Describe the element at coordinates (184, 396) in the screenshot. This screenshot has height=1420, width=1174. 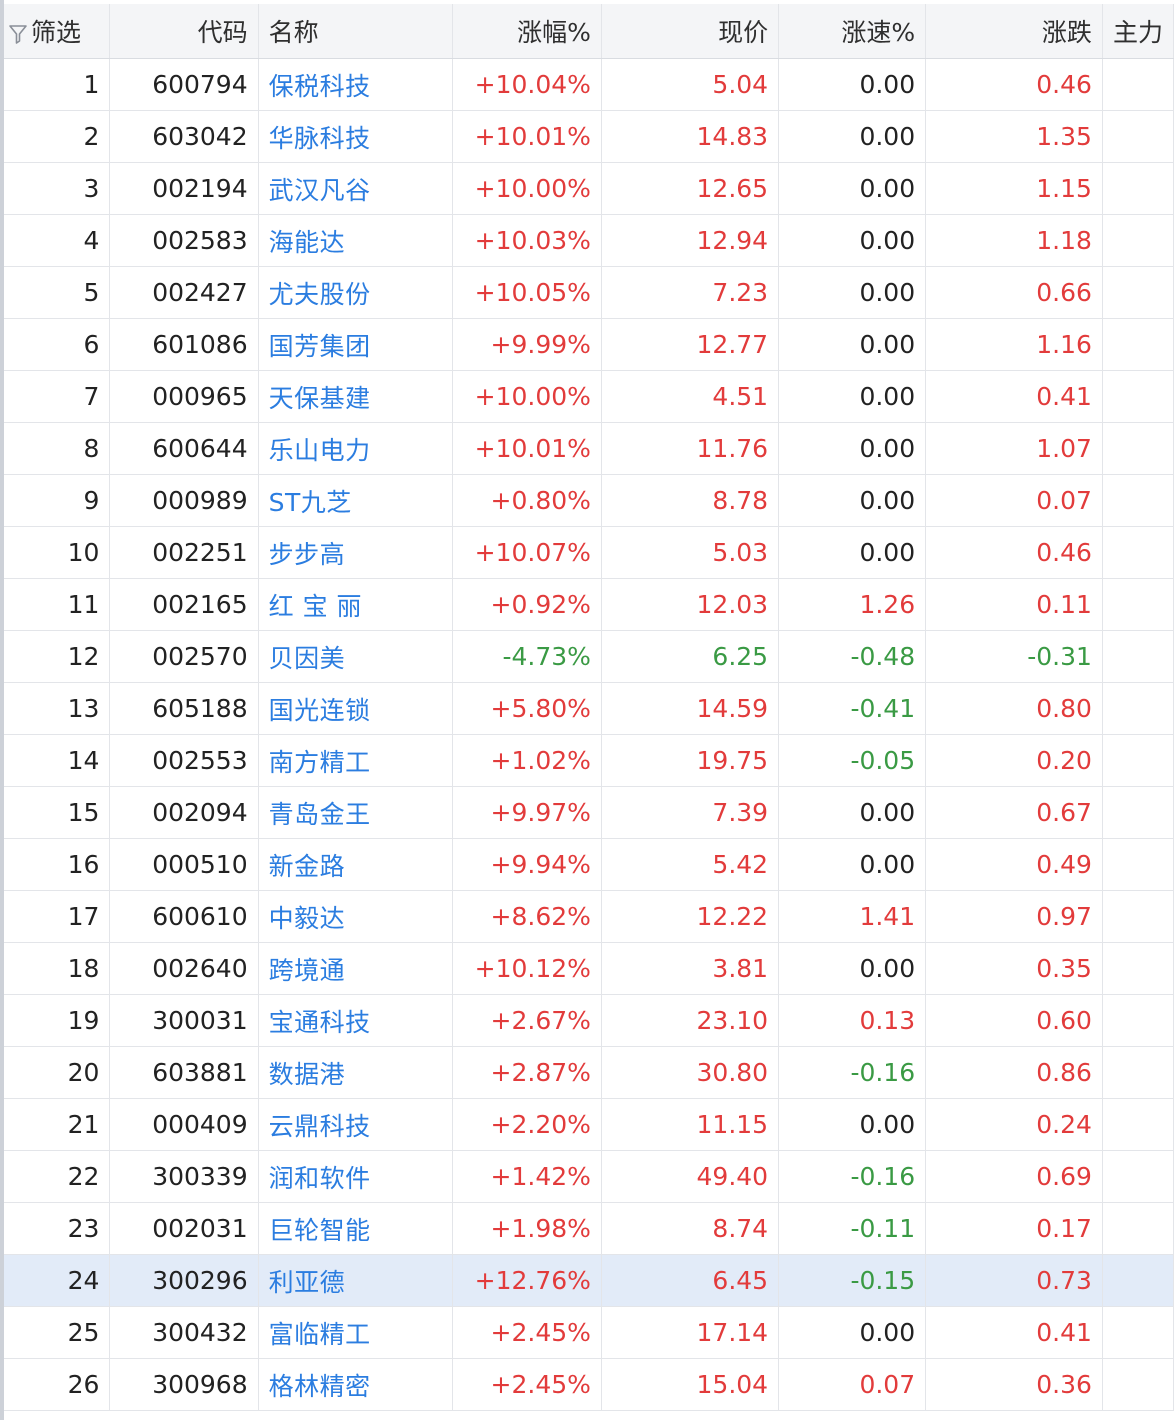
I see `stock-code: 000965` at that location.